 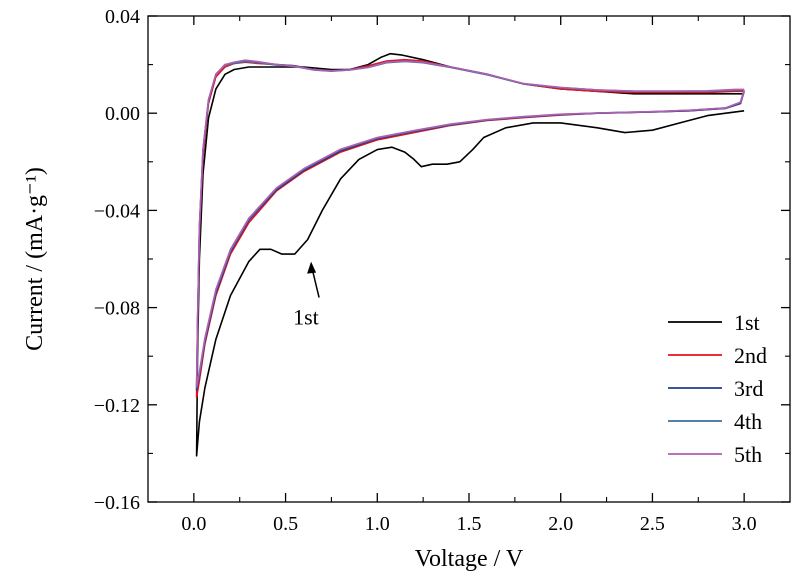 What do you see at coordinates (717, 388) in the screenshot?
I see `legend: 1st 2nd 3rd 4th 5th` at bounding box center [717, 388].